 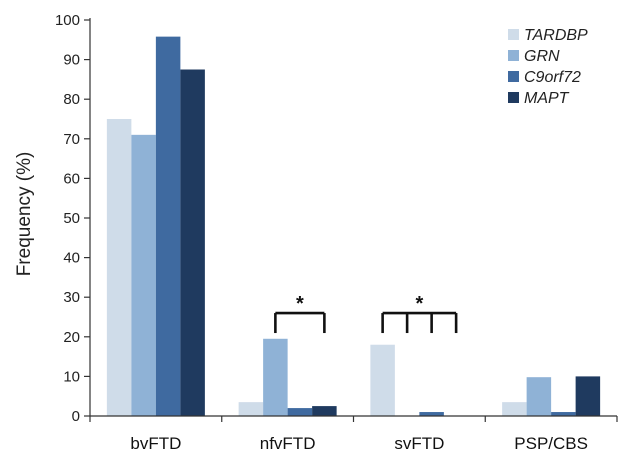 What do you see at coordinates (547, 98) in the screenshot?
I see `legend-label: MAPT` at bounding box center [547, 98].